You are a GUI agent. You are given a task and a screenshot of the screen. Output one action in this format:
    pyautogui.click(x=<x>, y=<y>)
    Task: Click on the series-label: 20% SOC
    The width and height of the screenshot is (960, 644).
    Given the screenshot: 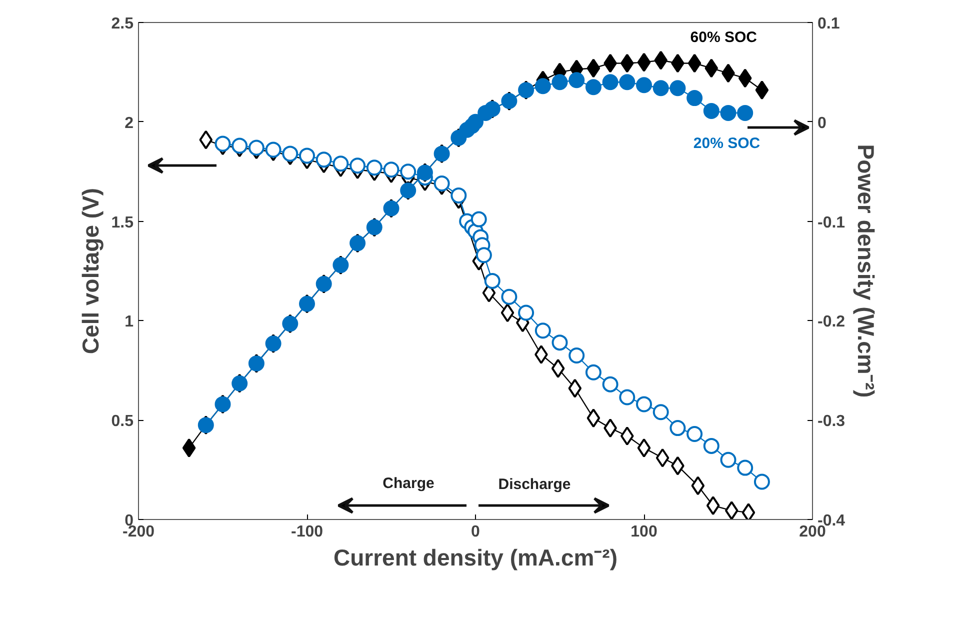 What is the action you would take?
    pyautogui.click(x=726, y=143)
    